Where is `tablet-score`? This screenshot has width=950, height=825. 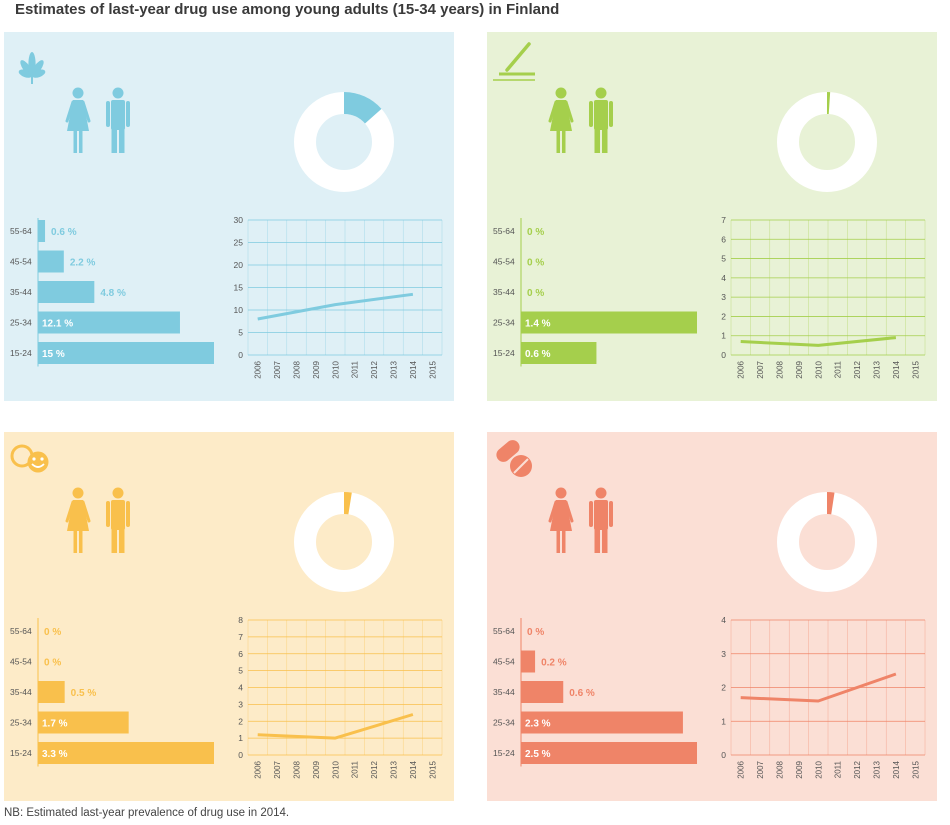 tablet-score is located at coordinates (521, 466).